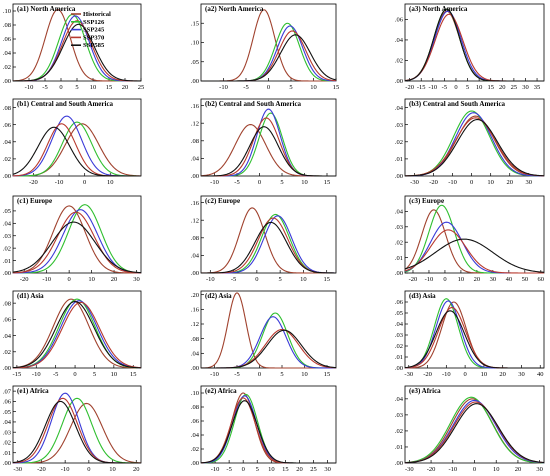 The height and width of the screenshot is (476, 550). What do you see at coordinates (195, 123) in the screenshot?
I see `y-tick-label: .12` at bounding box center [195, 123].